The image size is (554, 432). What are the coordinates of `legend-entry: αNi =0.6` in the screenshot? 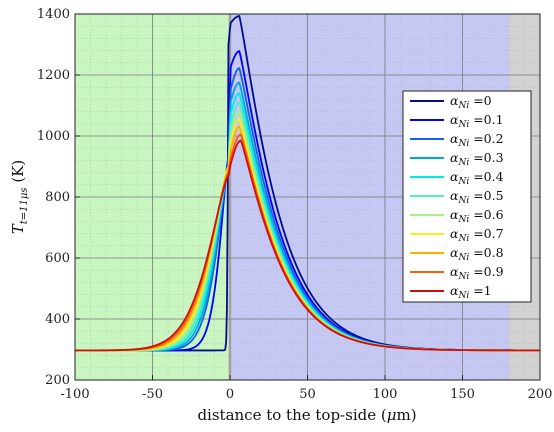 It's located at (477, 216).